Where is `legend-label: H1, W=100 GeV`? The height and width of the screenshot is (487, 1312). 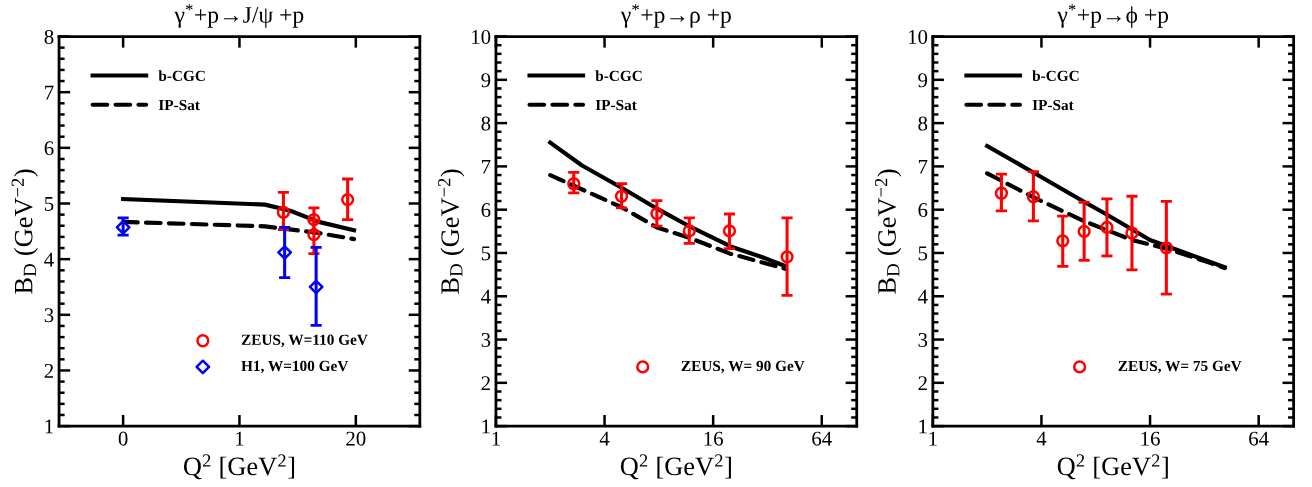
legend-label: H1, W=100 GeV is located at coordinates (295, 367).